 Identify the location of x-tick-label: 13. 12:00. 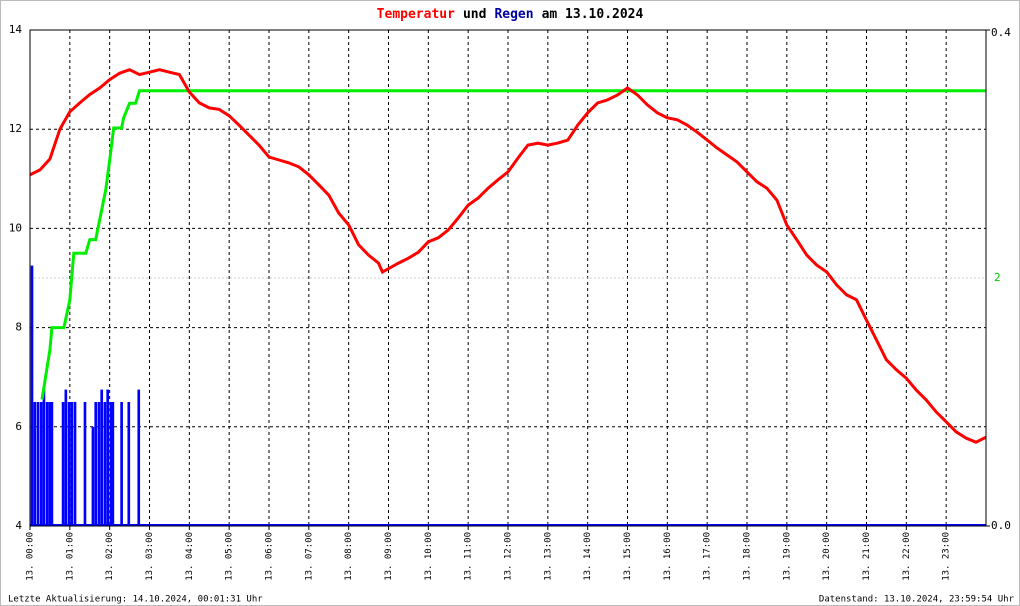
(509, 556).